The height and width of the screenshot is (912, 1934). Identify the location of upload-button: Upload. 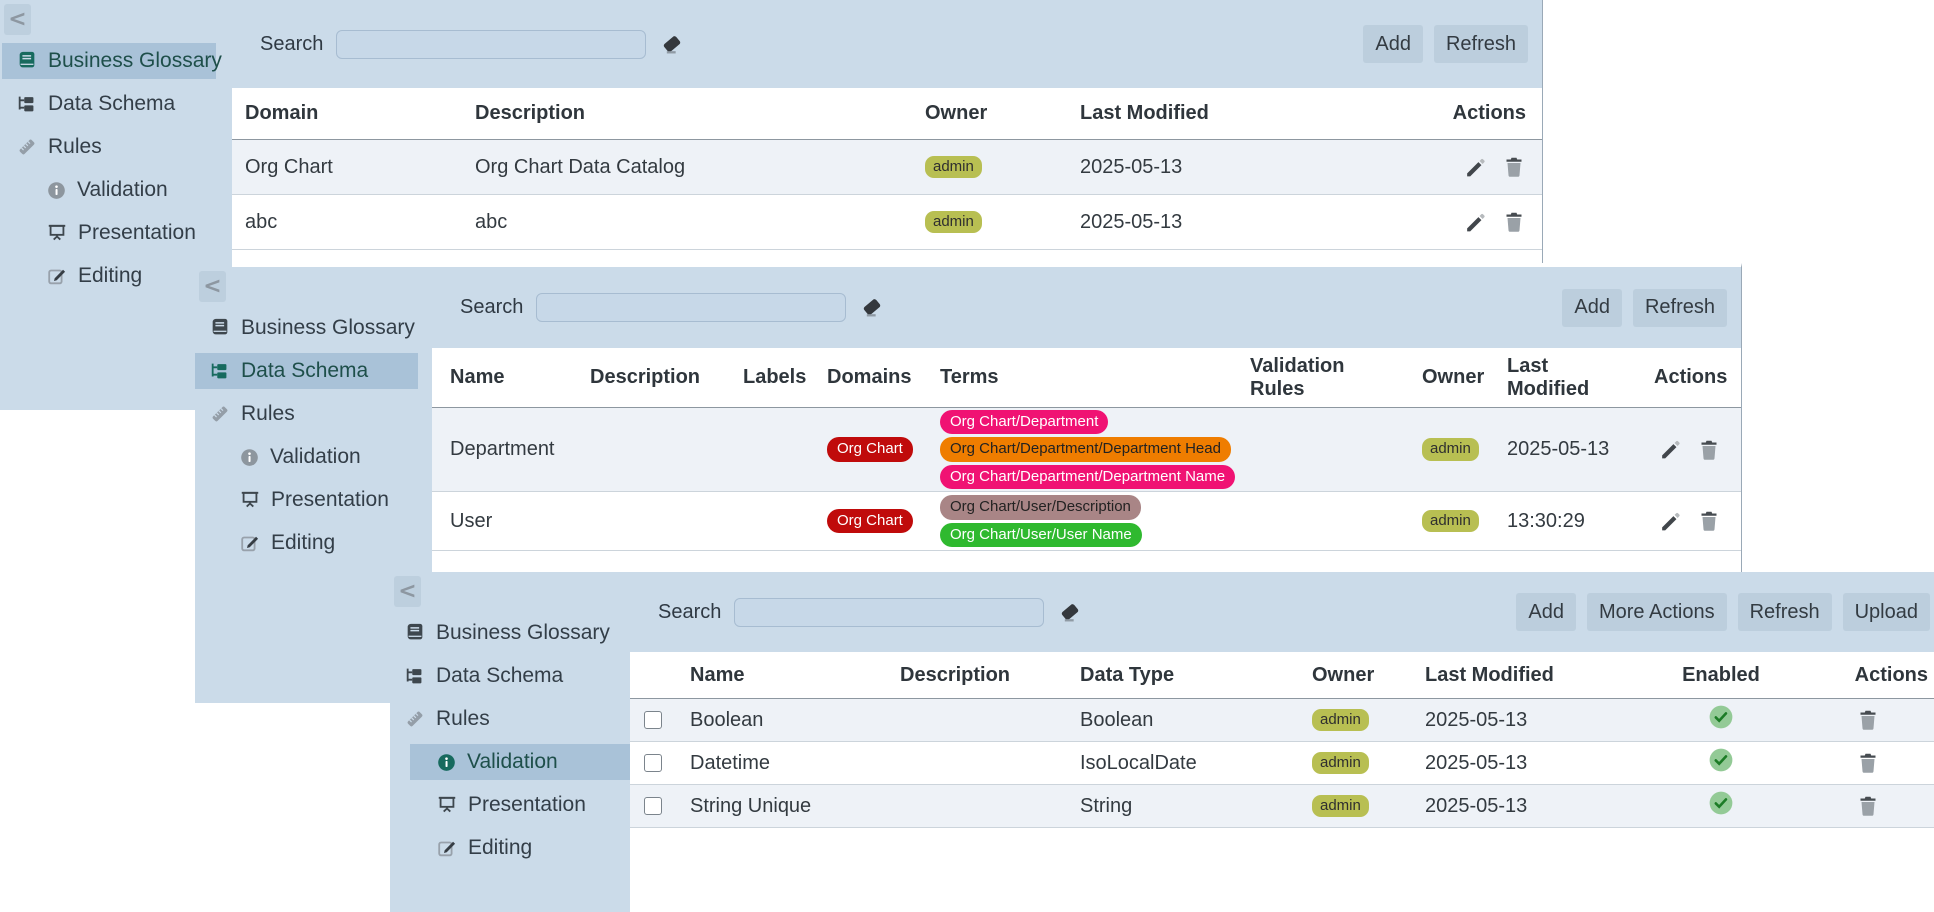
(1886, 612).